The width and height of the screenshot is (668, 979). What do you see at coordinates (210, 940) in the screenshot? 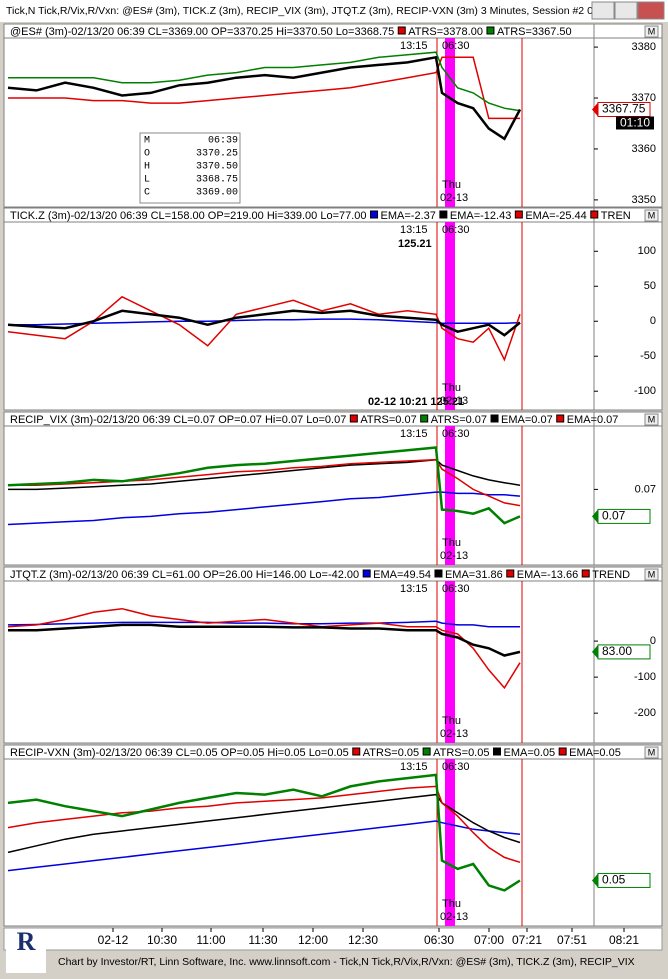
I see `x-tick-label: 11:00` at bounding box center [210, 940].